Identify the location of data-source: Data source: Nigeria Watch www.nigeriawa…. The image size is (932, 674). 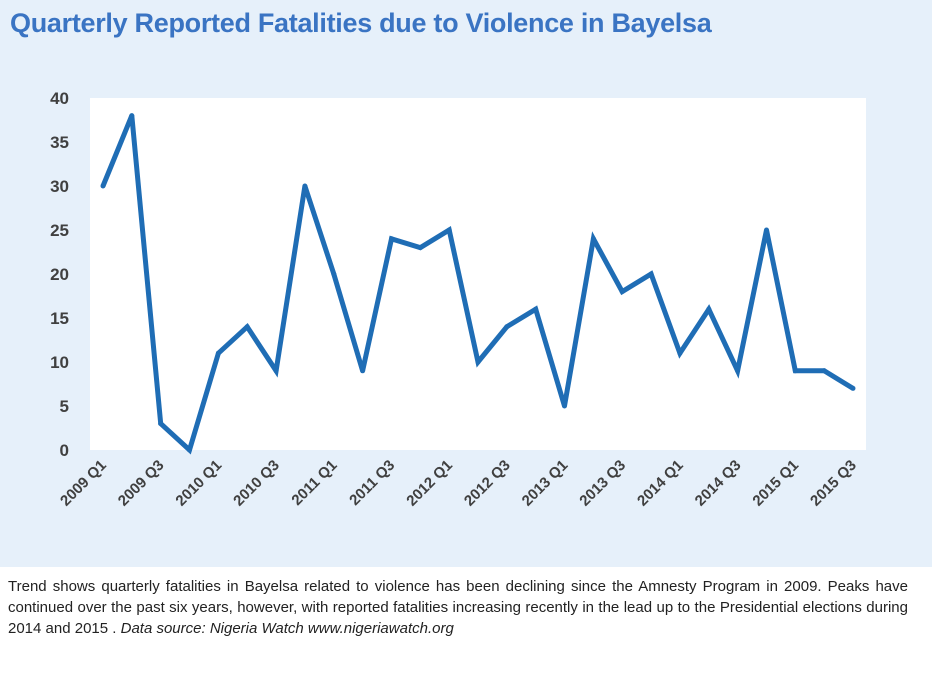
(287, 628).